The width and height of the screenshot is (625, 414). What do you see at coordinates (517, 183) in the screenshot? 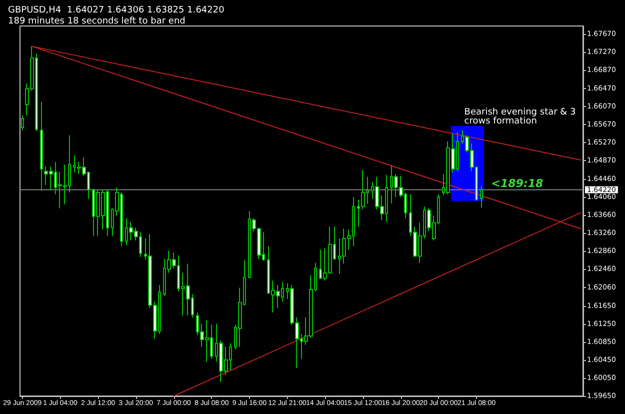
I see `annotation: <189:18` at bounding box center [517, 183].